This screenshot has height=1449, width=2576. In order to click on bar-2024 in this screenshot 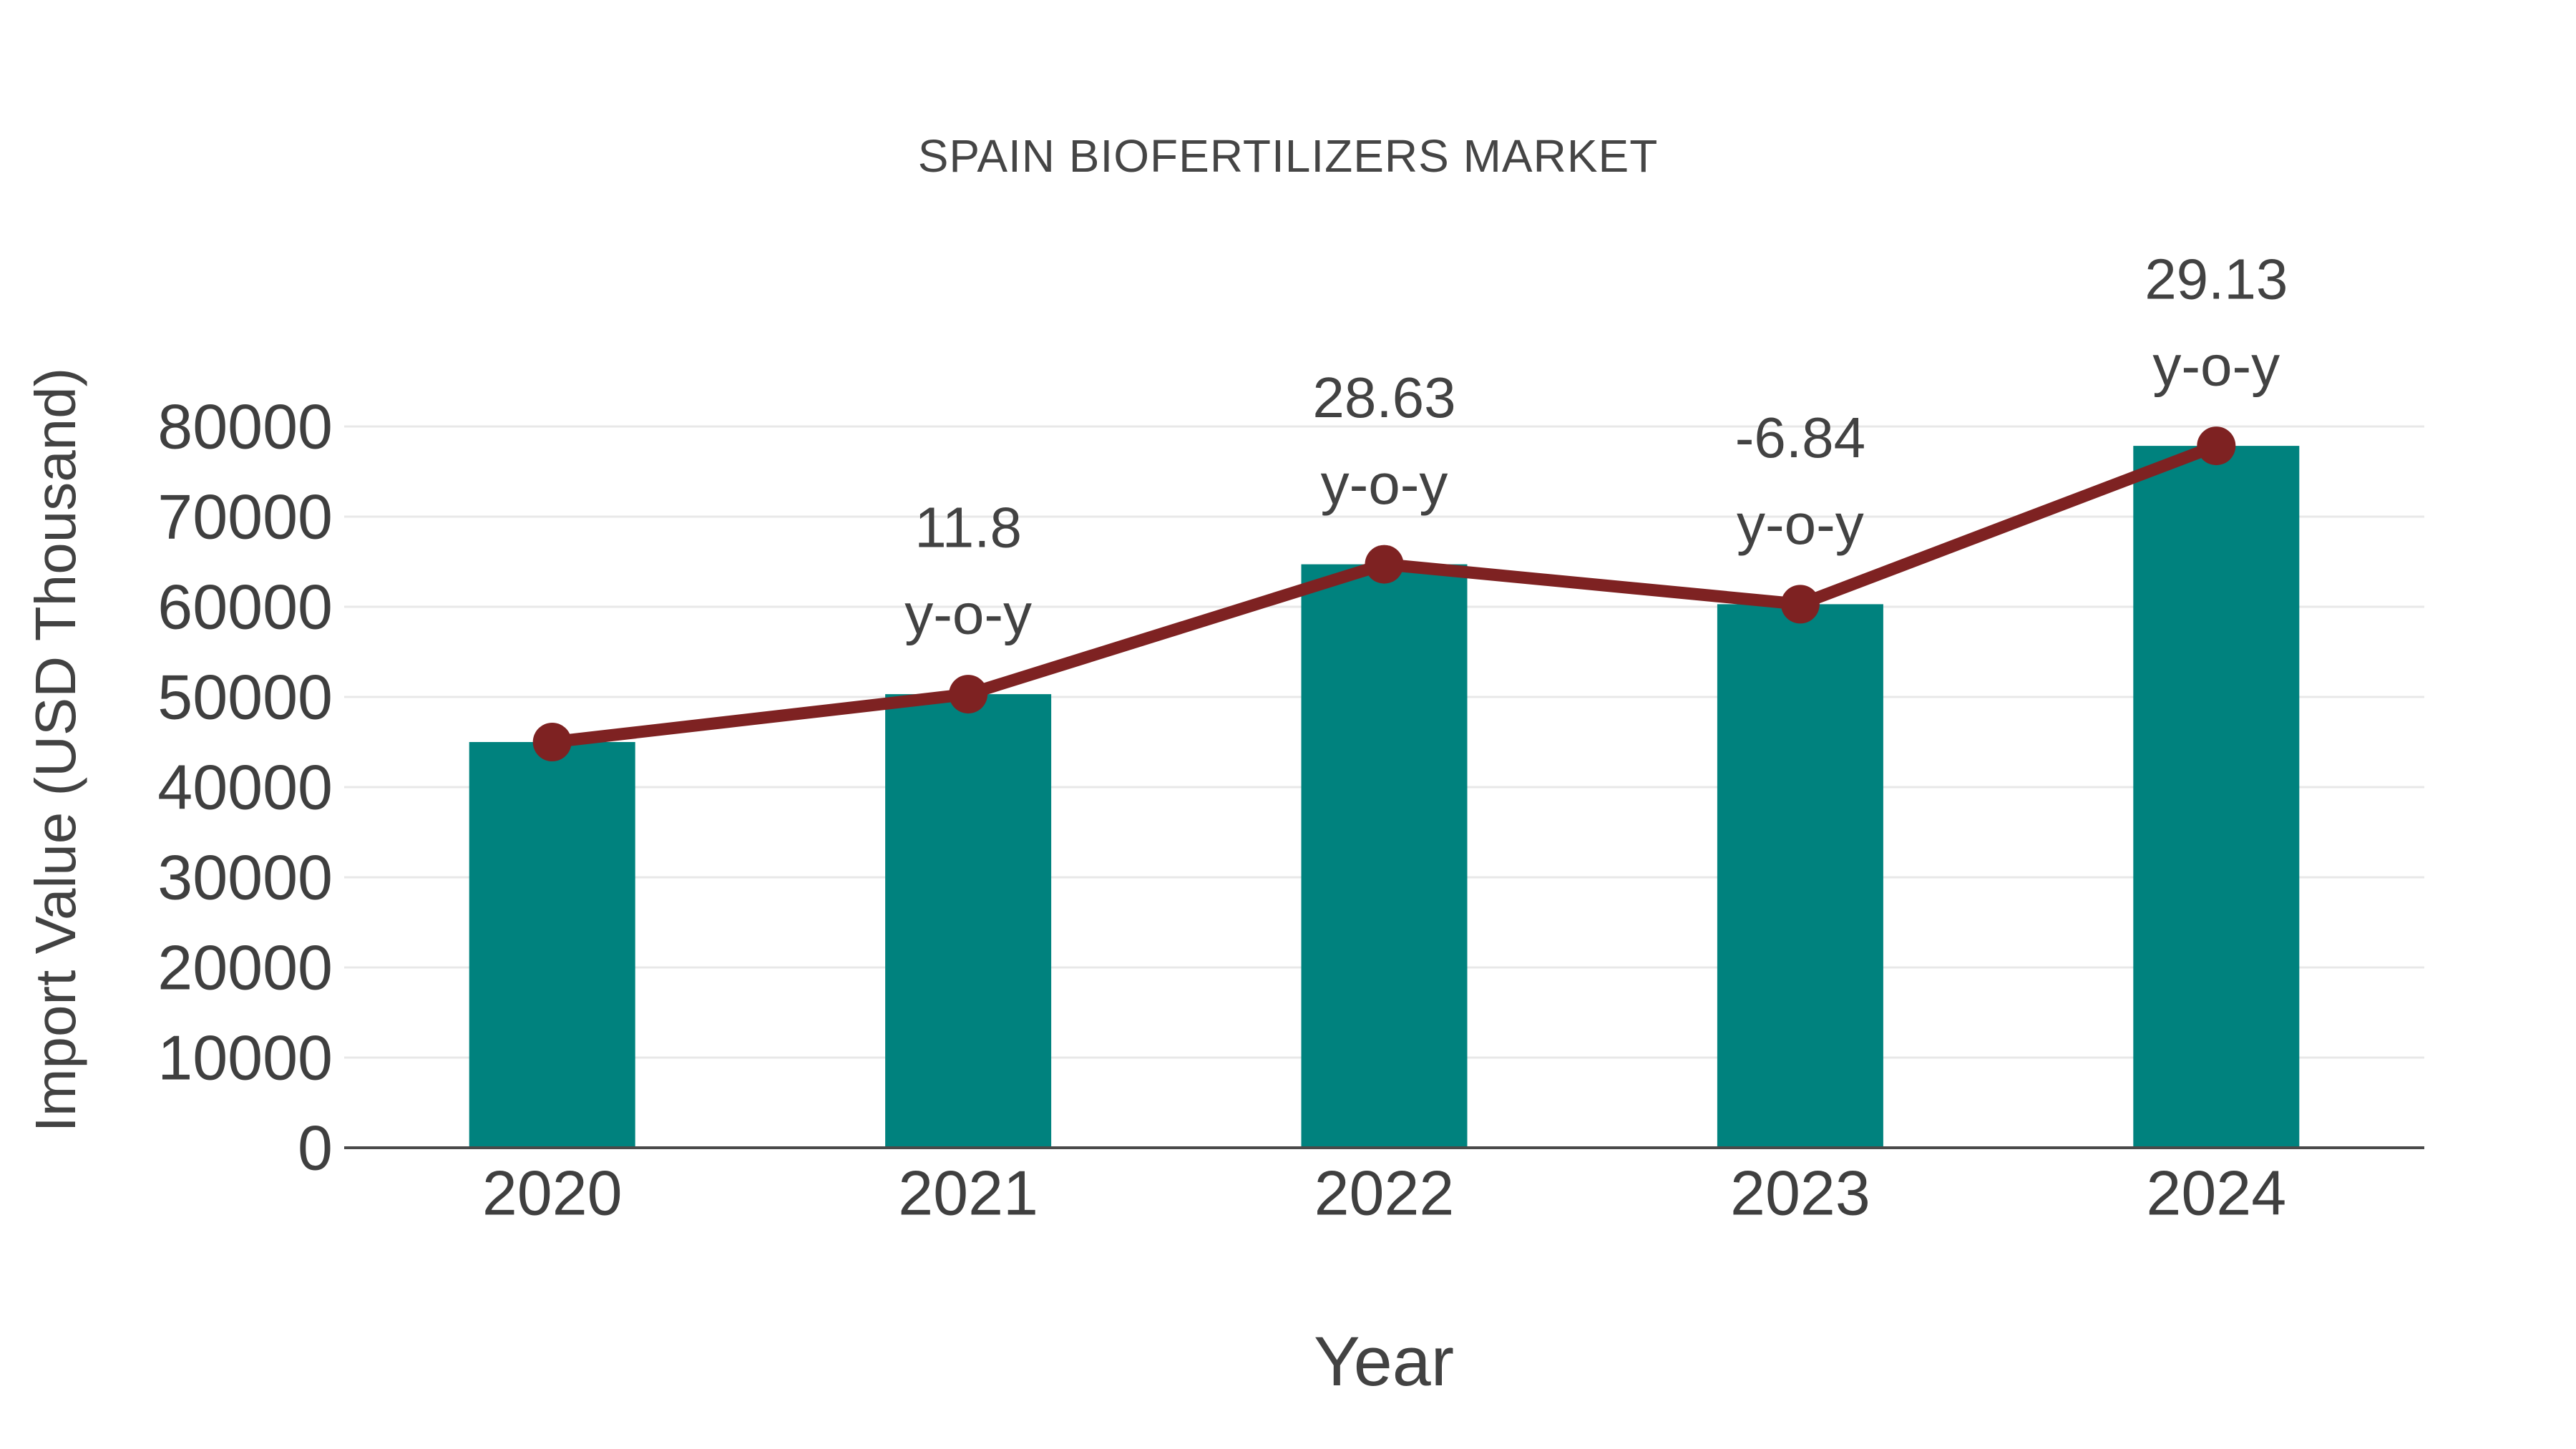, I will do `click(2216, 797)`.